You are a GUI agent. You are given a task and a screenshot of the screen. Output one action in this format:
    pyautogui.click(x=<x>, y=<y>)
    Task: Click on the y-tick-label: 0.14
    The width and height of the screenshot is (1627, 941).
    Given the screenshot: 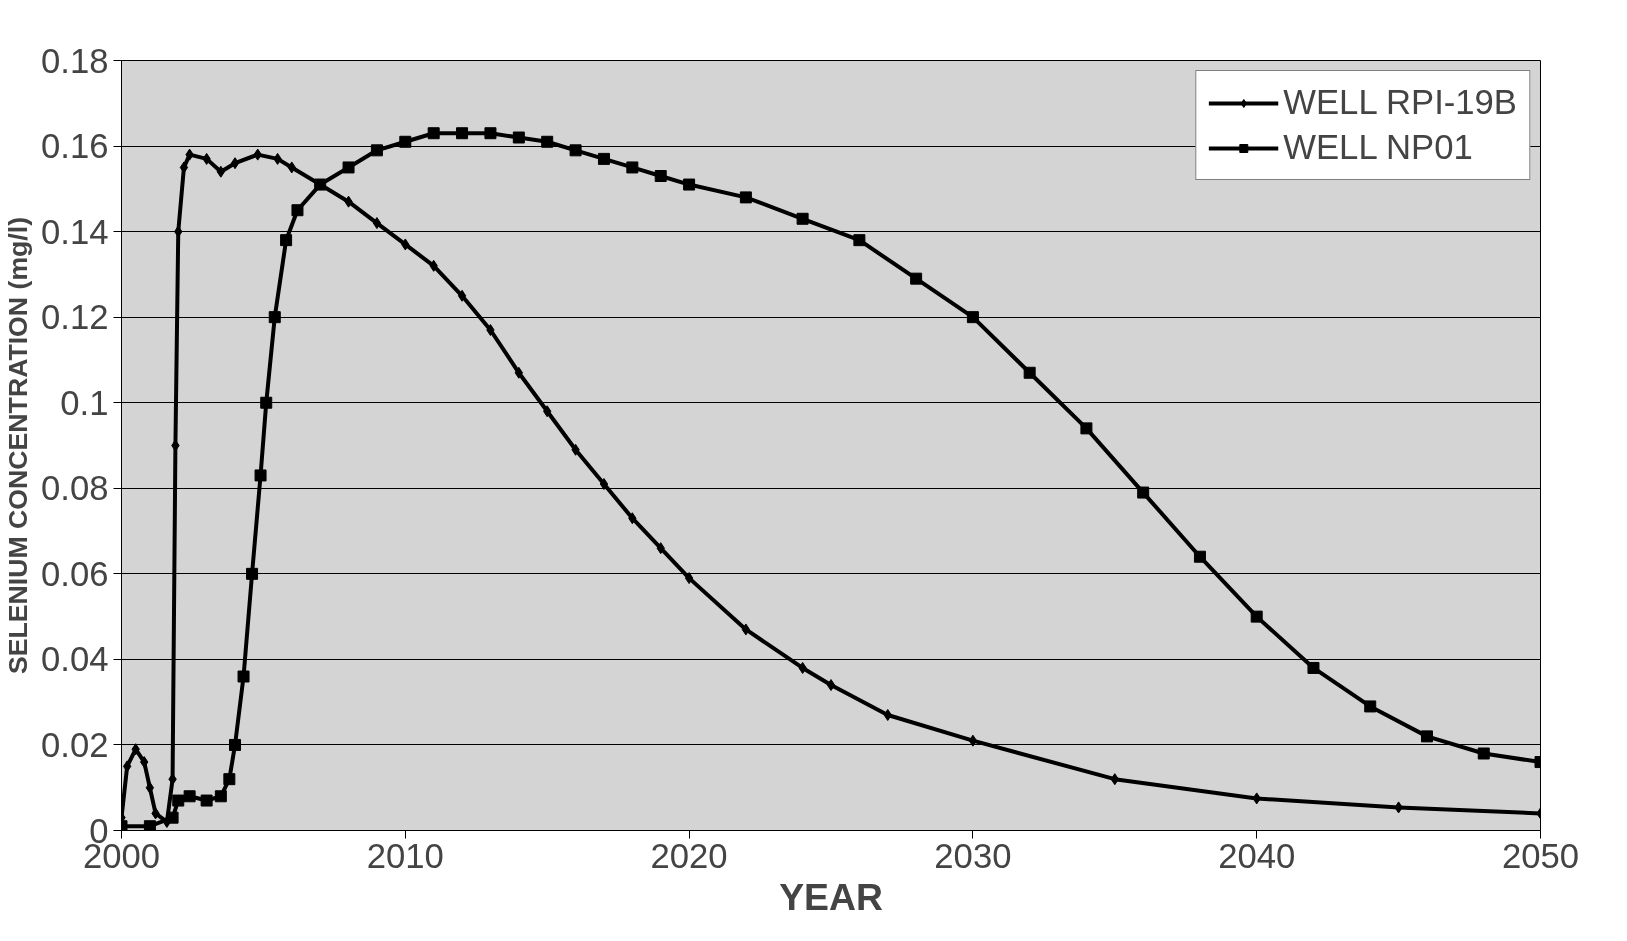 What is the action you would take?
    pyautogui.click(x=75, y=231)
    